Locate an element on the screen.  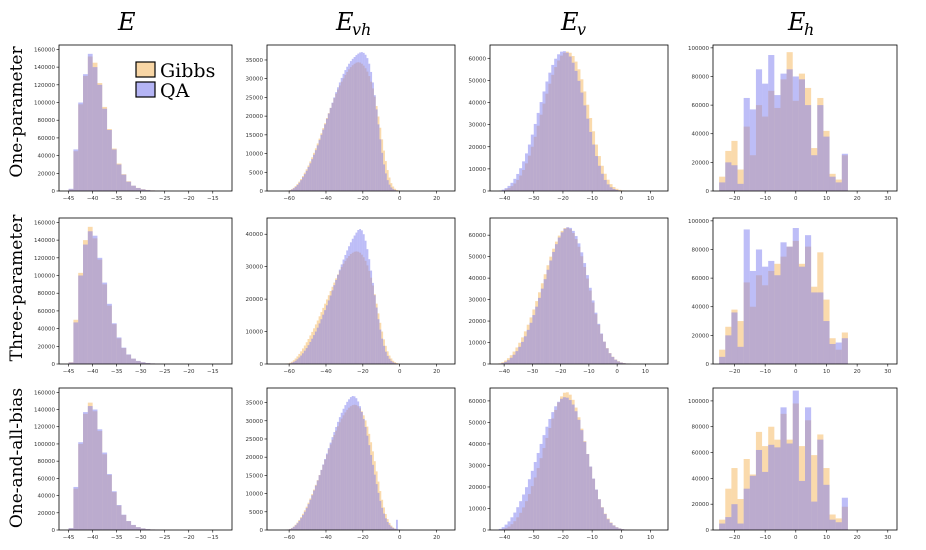
y-tick-label: 25000 is located at coordinates (255, 98).